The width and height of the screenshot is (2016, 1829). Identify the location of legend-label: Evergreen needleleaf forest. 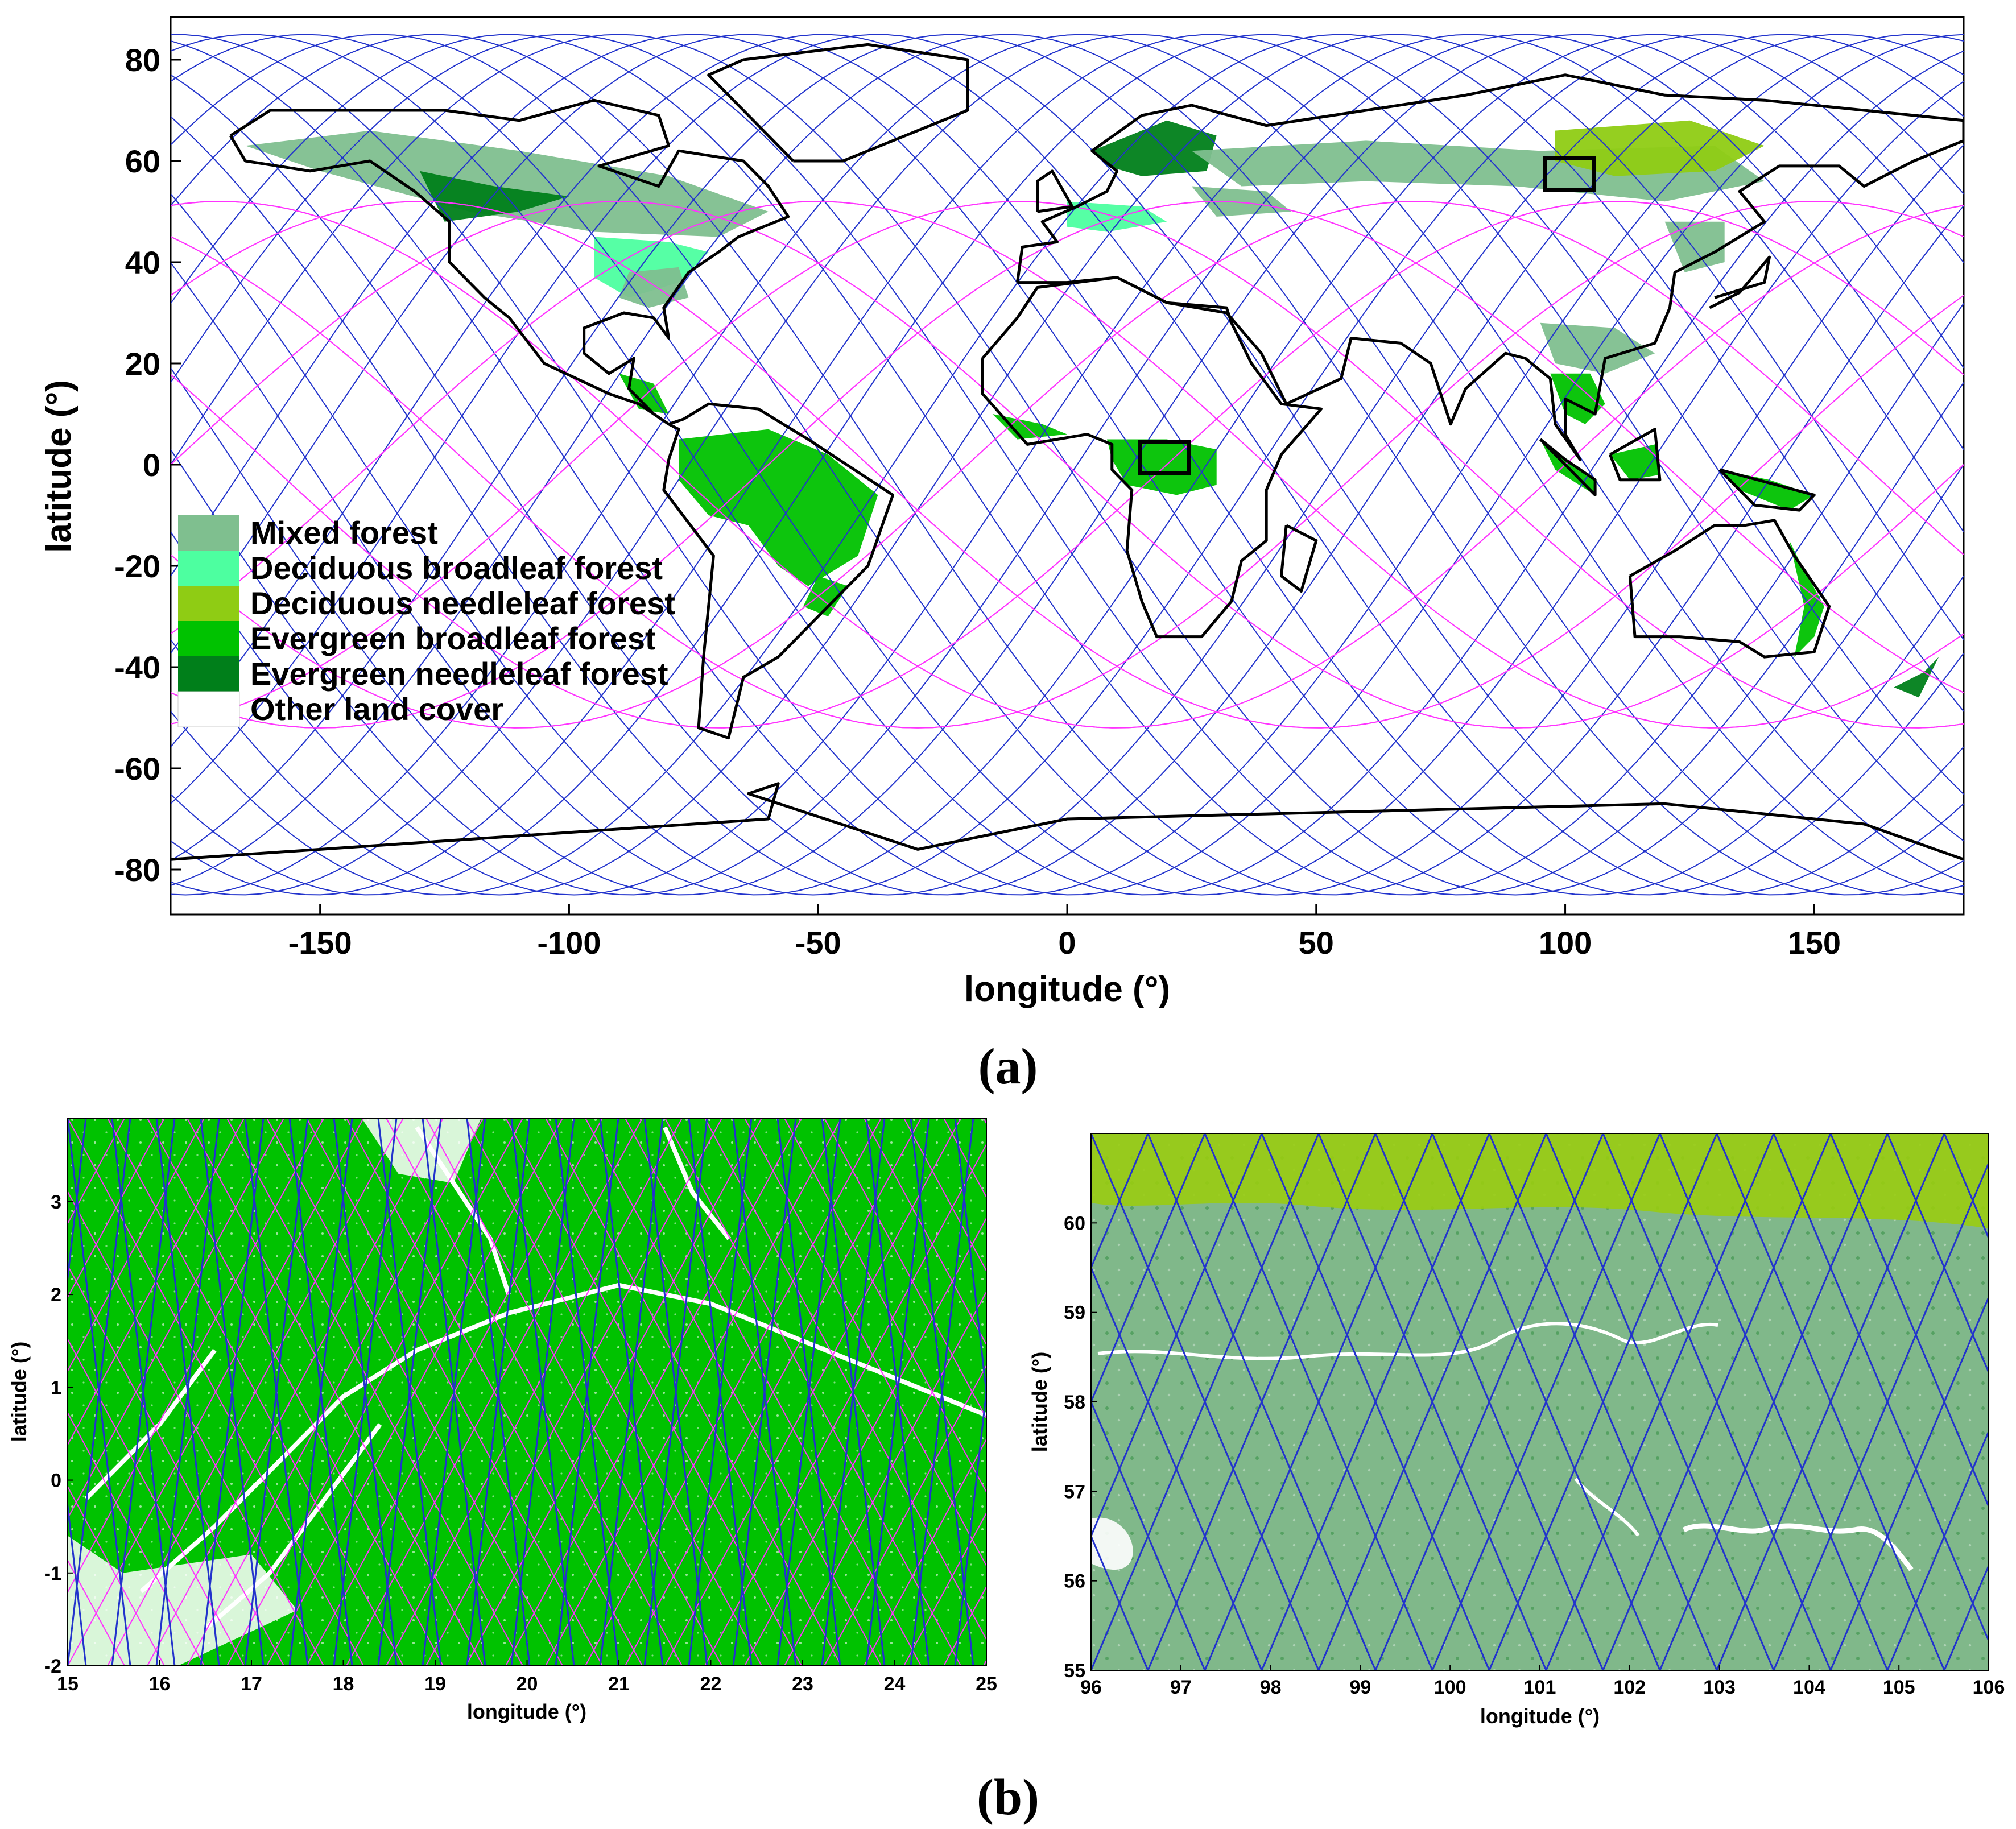
(459, 674).